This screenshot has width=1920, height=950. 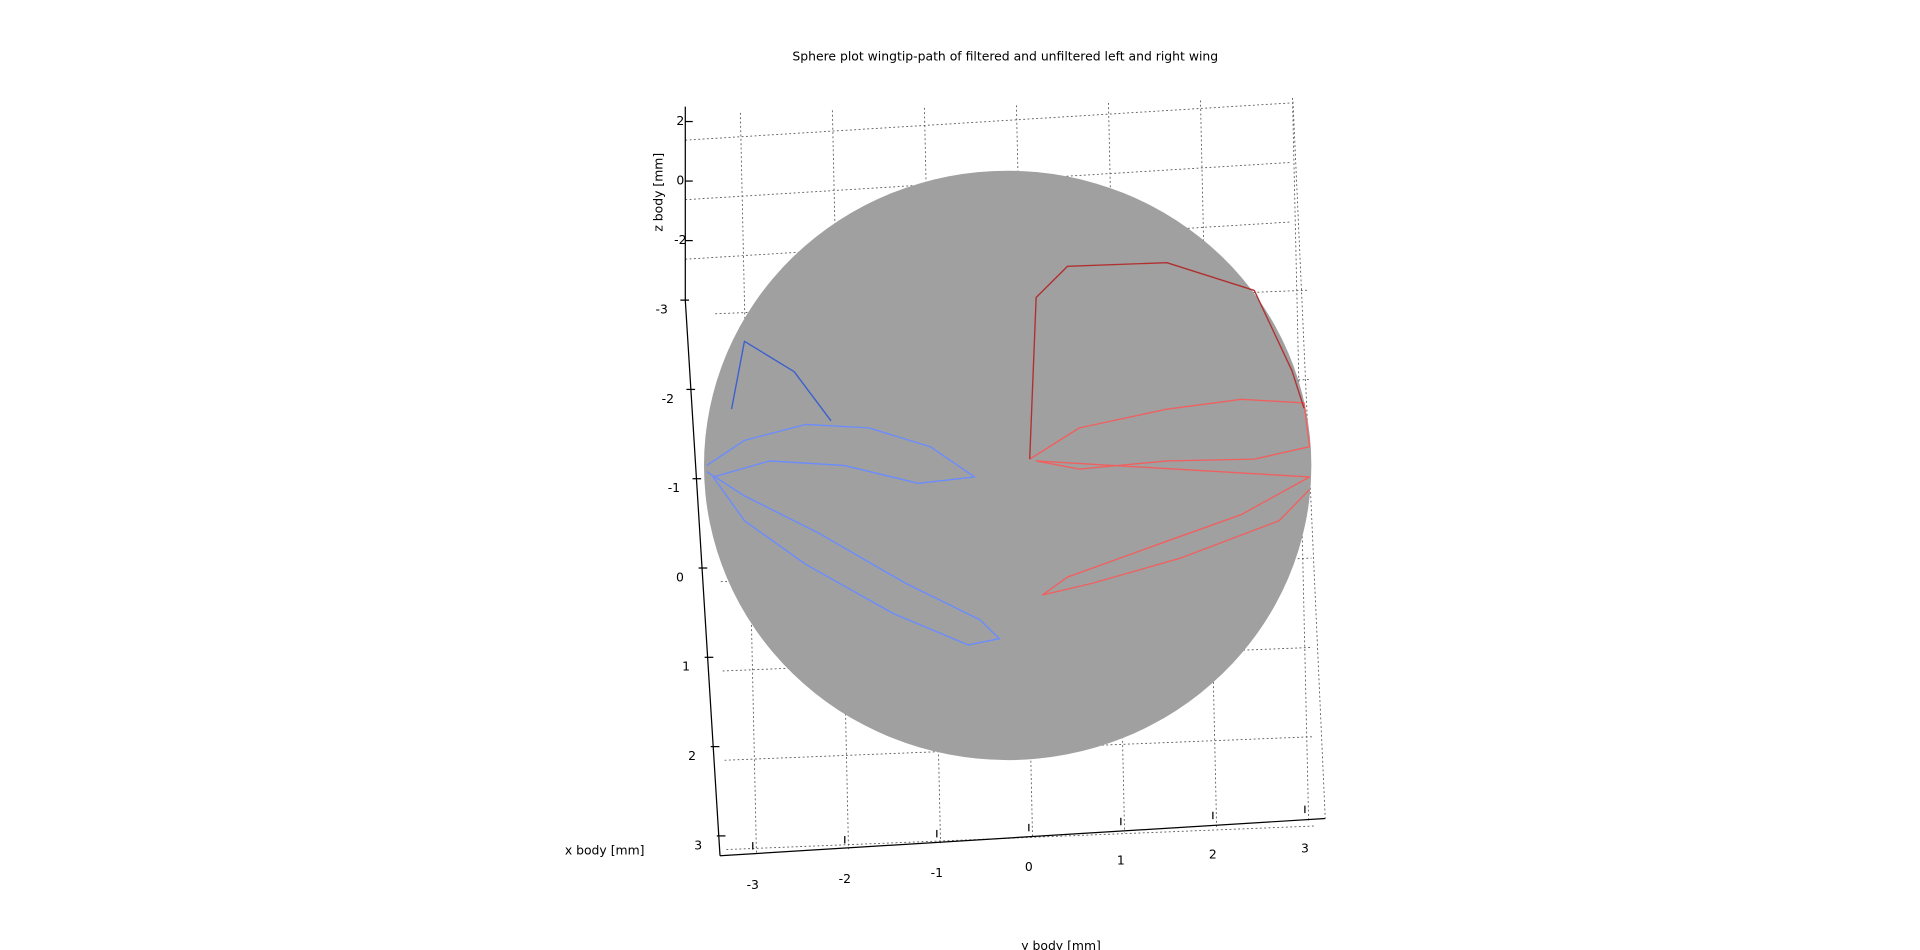 What do you see at coordinates (1121, 860) in the screenshot?
I see `y-tick-label: 1` at bounding box center [1121, 860].